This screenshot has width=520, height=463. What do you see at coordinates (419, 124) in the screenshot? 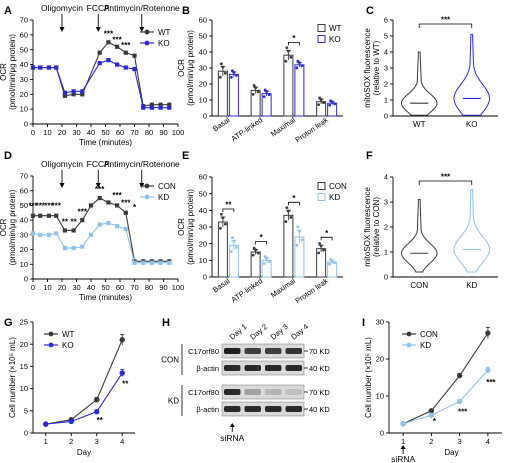
I see `category-label: WT` at bounding box center [419, 124].